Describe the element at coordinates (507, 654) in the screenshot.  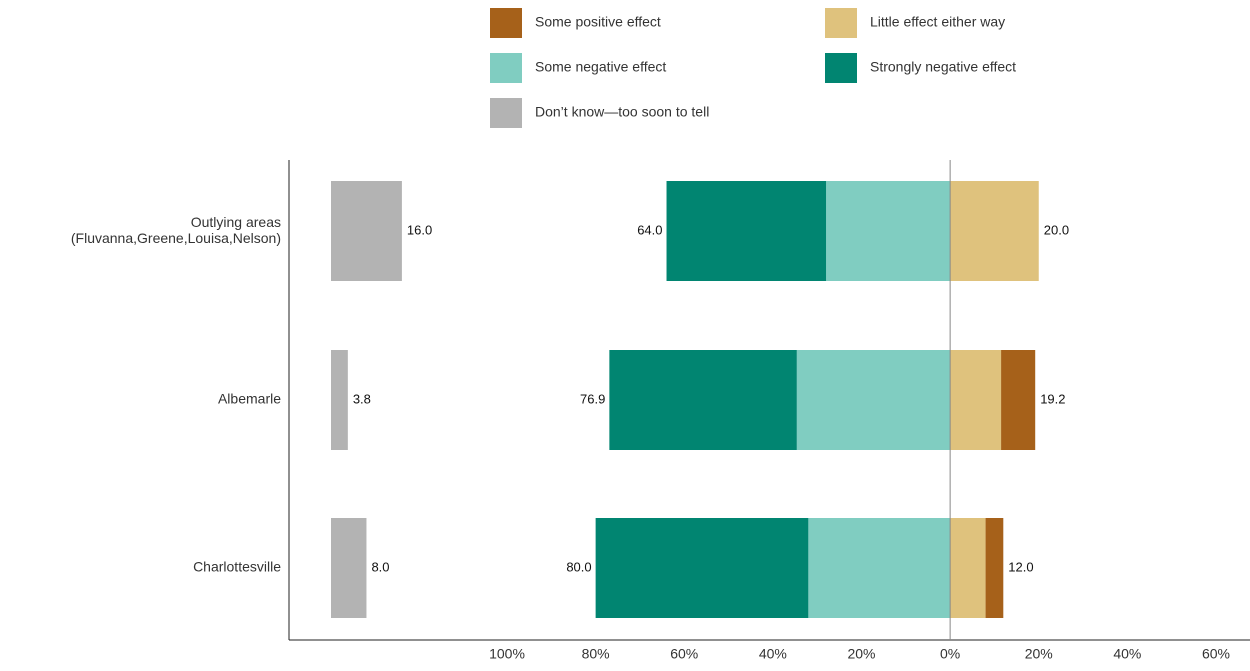
I see `x-tick-label: 100%` at that location.